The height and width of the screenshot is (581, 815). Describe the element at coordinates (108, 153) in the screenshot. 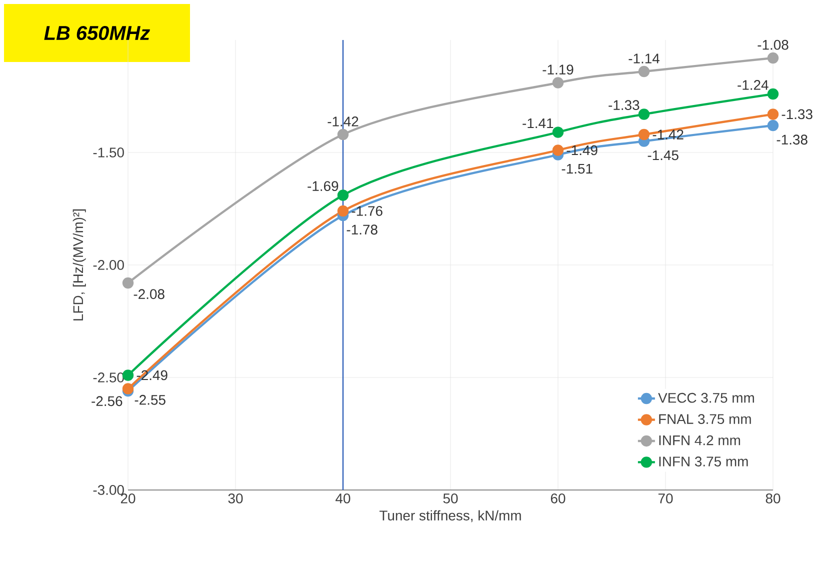

I see `y-tick-label: -1.50` at that location.